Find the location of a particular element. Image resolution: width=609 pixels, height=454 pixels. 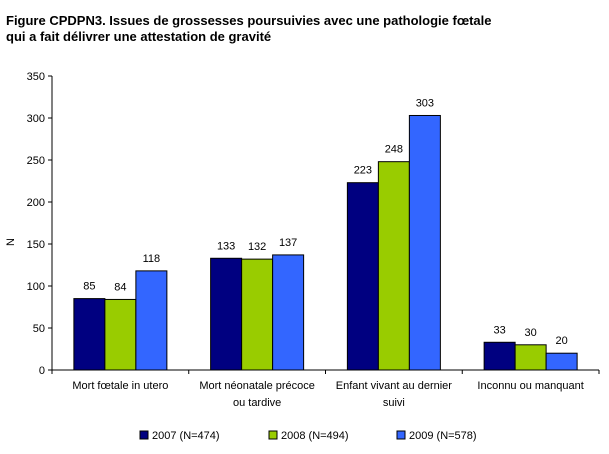

x-tick-label: Mort fœtale in utero is located at coordinates (120, 386).